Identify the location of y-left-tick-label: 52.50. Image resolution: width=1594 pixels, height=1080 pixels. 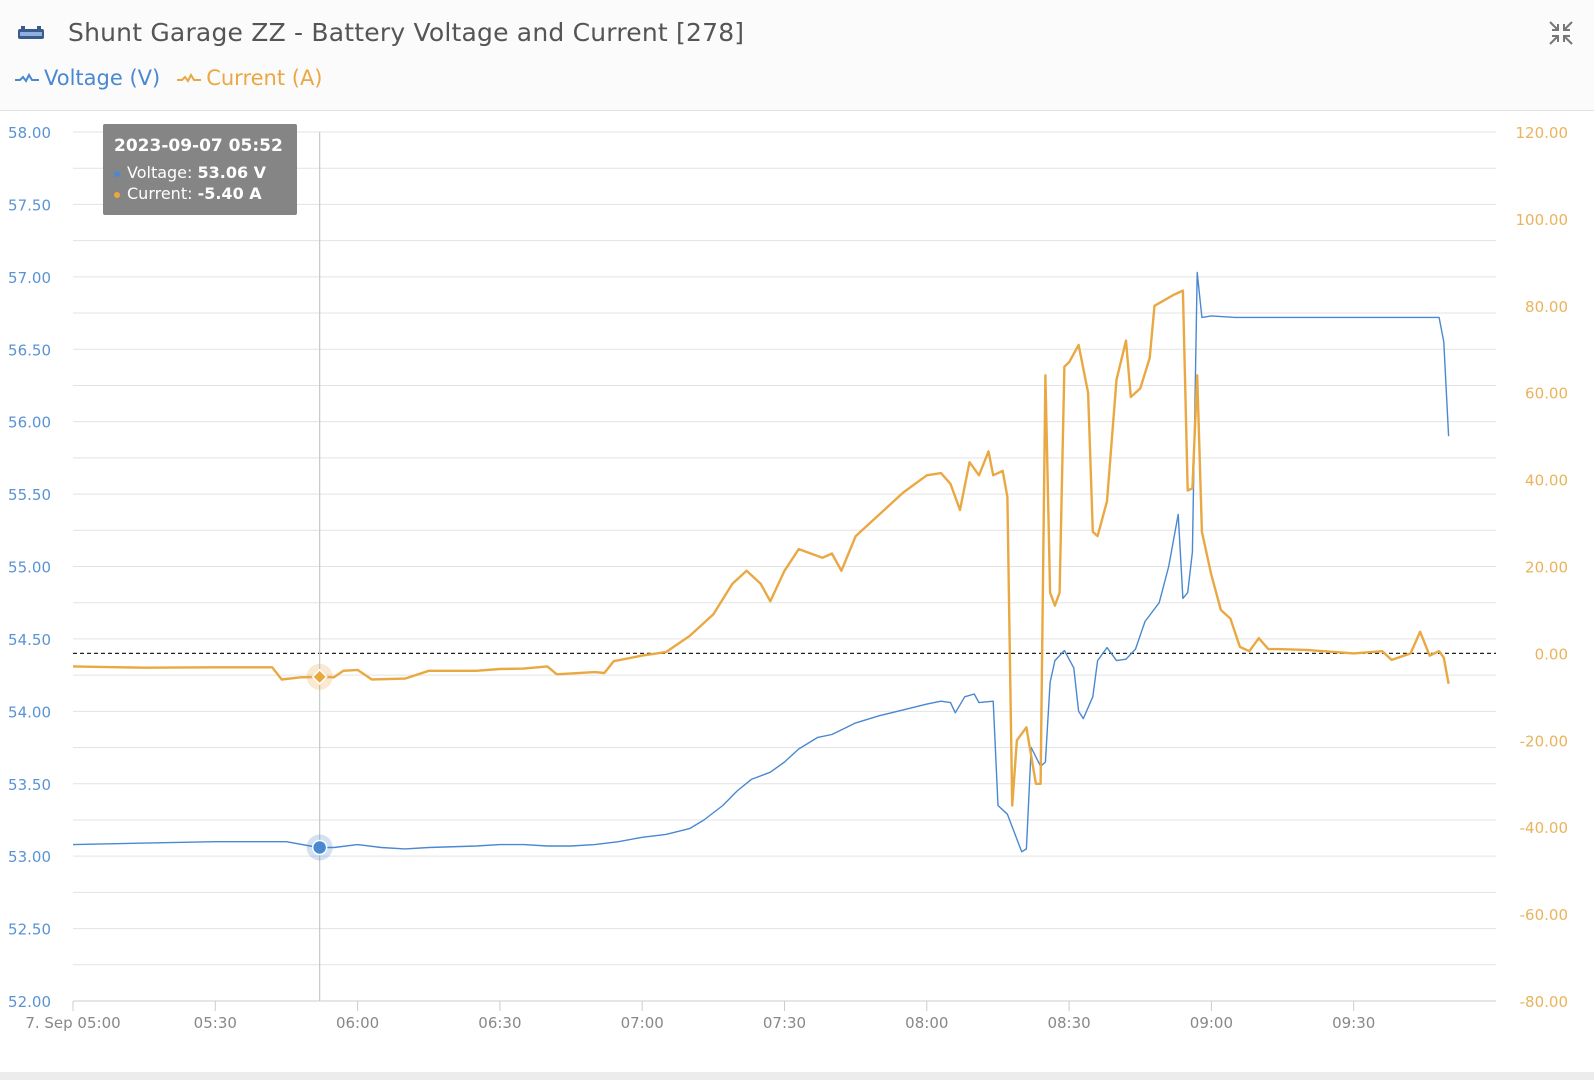
(29, 930).